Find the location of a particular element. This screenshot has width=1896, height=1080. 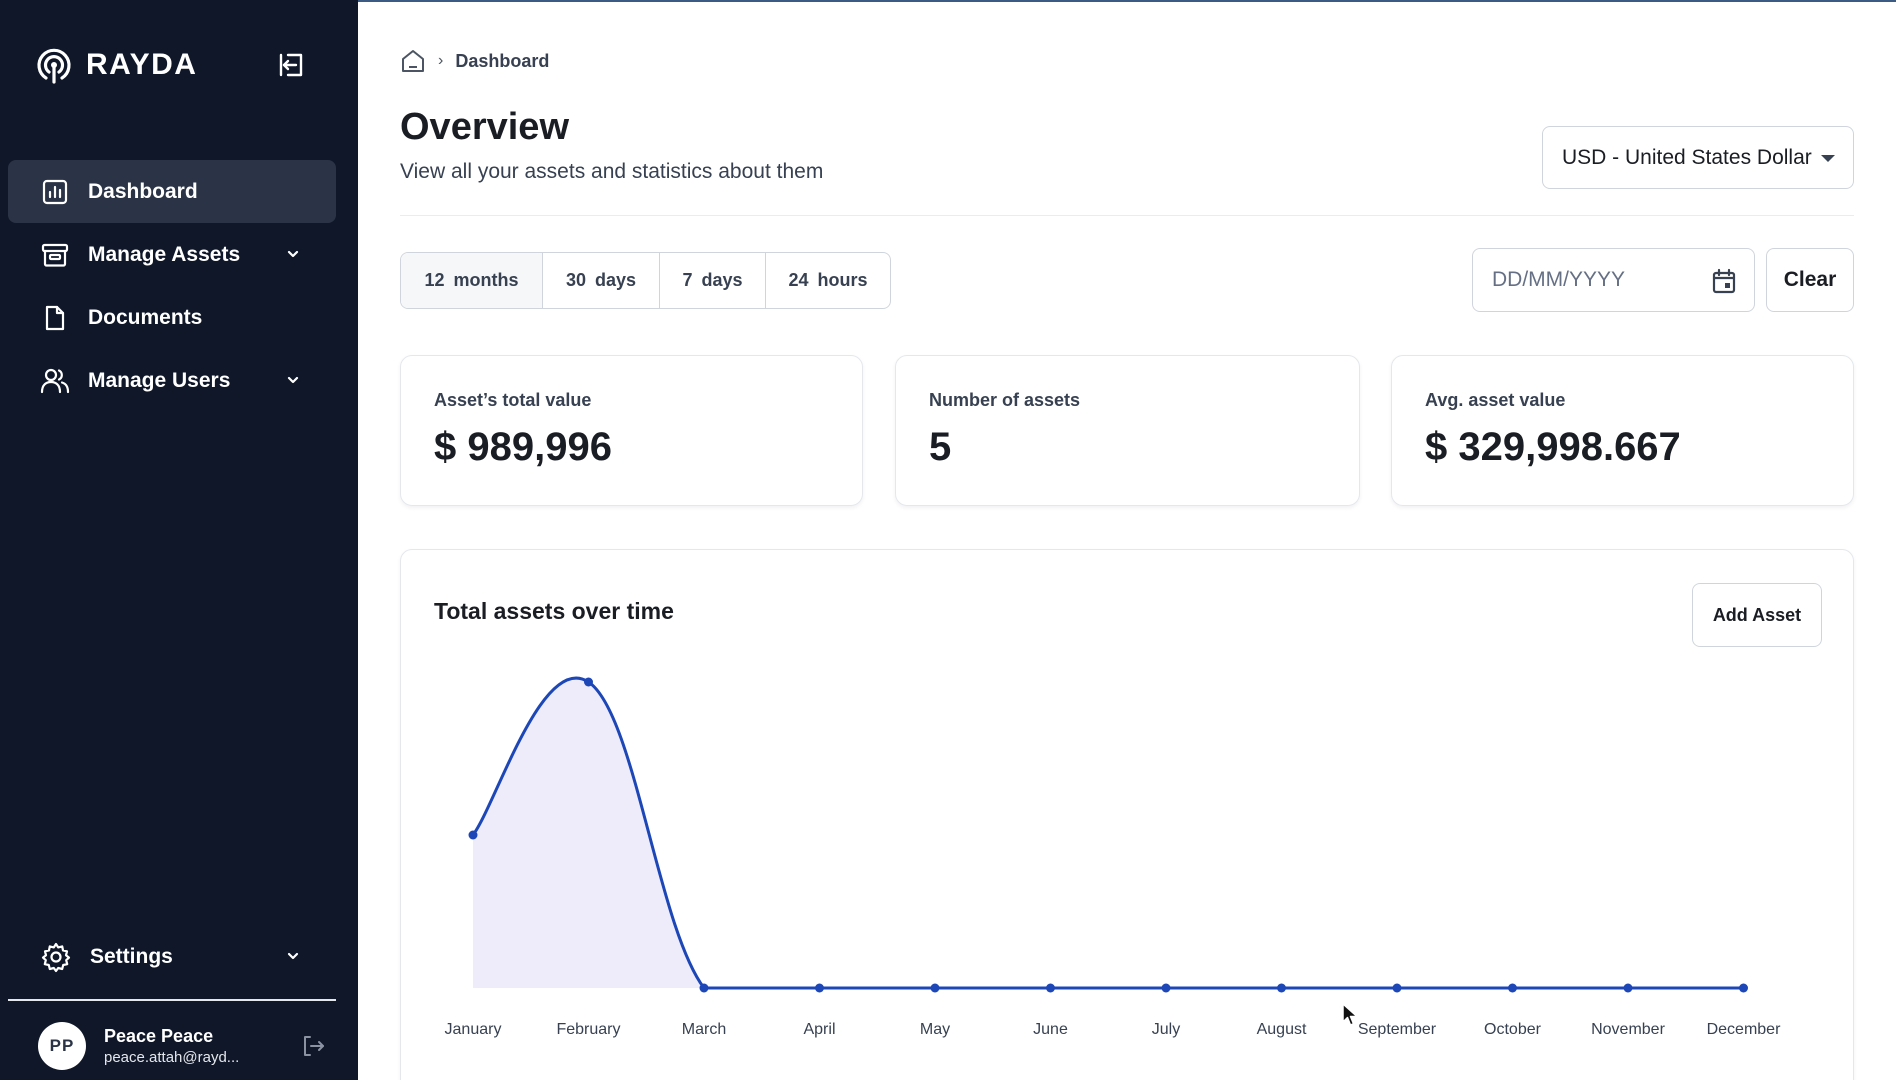

home-icon is located at coordinates (413, 61).